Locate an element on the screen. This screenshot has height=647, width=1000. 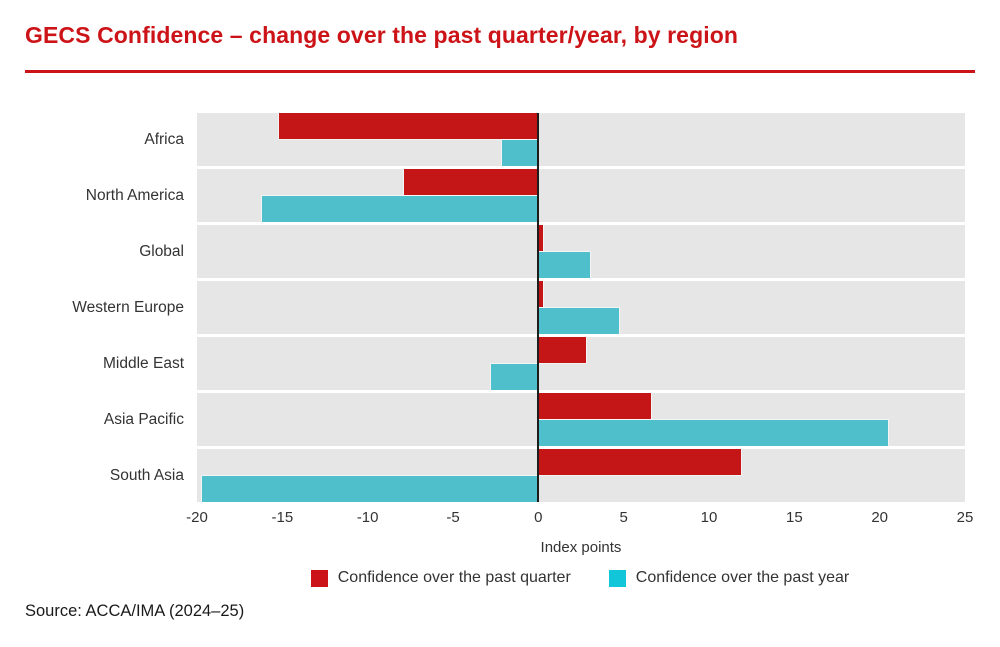
x-tick-label: 20 is located at coordinates (879, 517).